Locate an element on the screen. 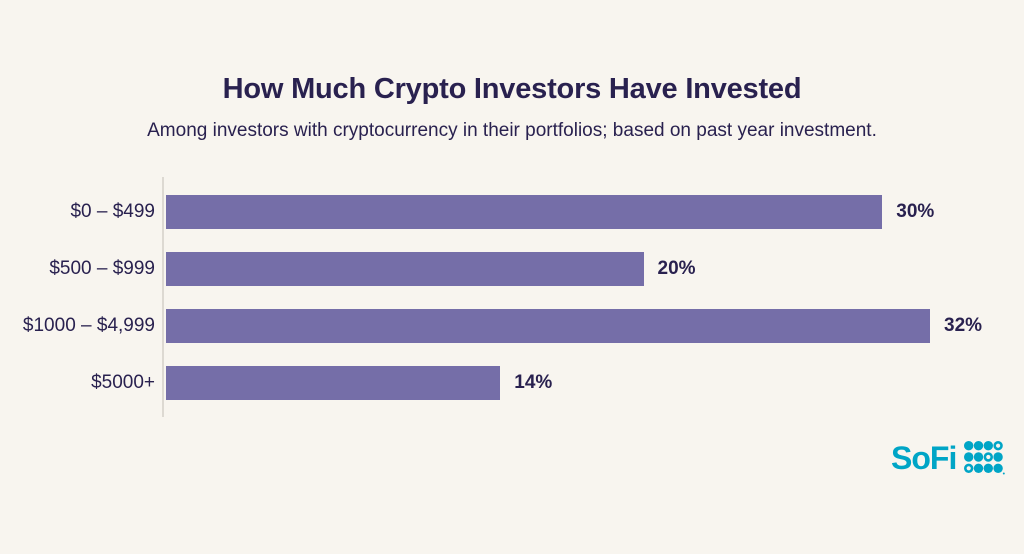 This screenshot has width=1024, height=554. value-label: 30% is located at coordinates (915, 211).